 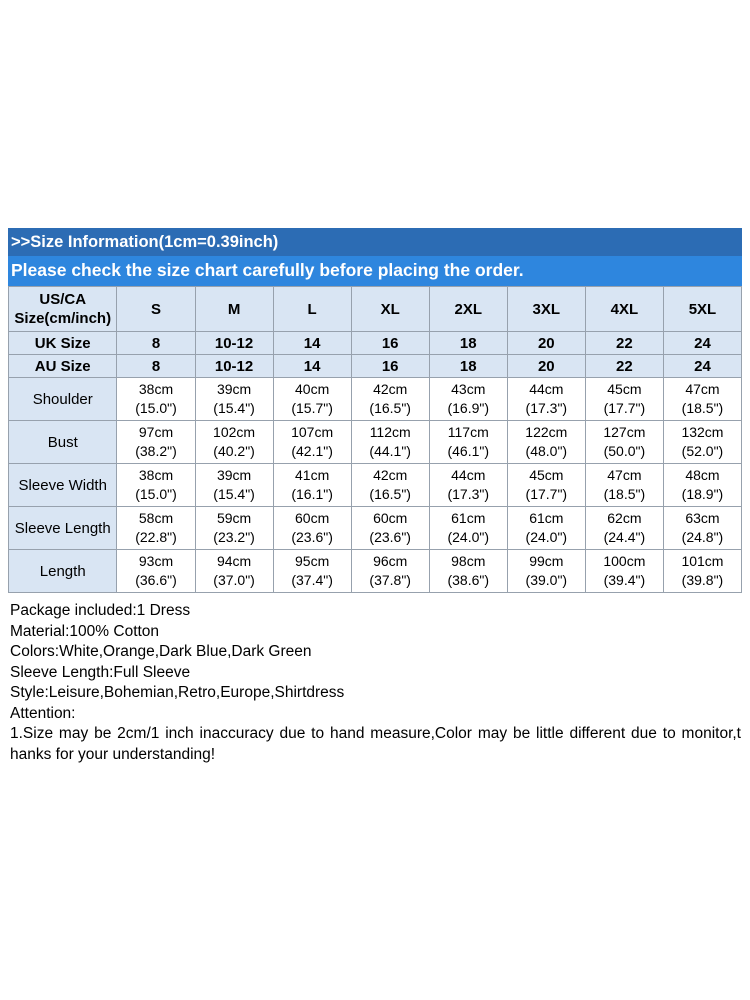 I want to click on inch-value: (36.6"), so click(x=156, y=580).